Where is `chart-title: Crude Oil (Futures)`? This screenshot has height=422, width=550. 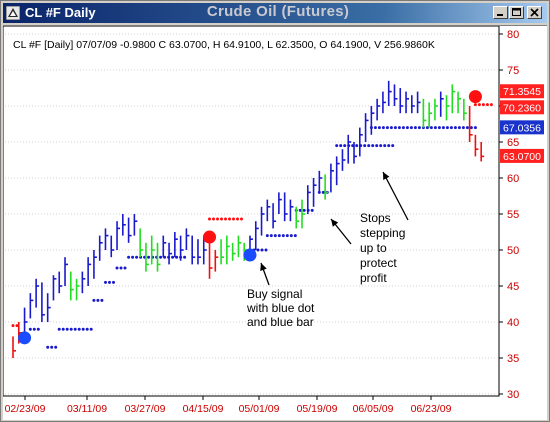 chart-title: Crude Oil (Futures) is located at coordinates (278, 11).